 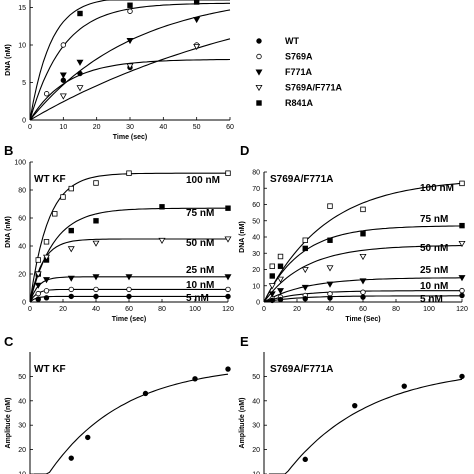 What do you see at coordinates (197, 127) in the screenshot?
I see `x-tick-label: 50` at bounding box center [197, 127].